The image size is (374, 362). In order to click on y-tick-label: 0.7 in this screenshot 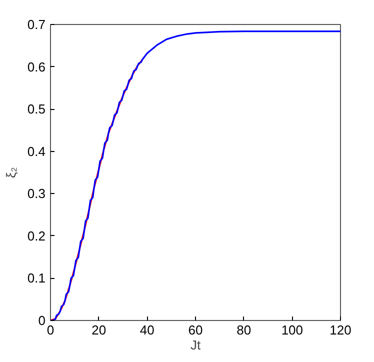, I will do `click(36, 24)`.